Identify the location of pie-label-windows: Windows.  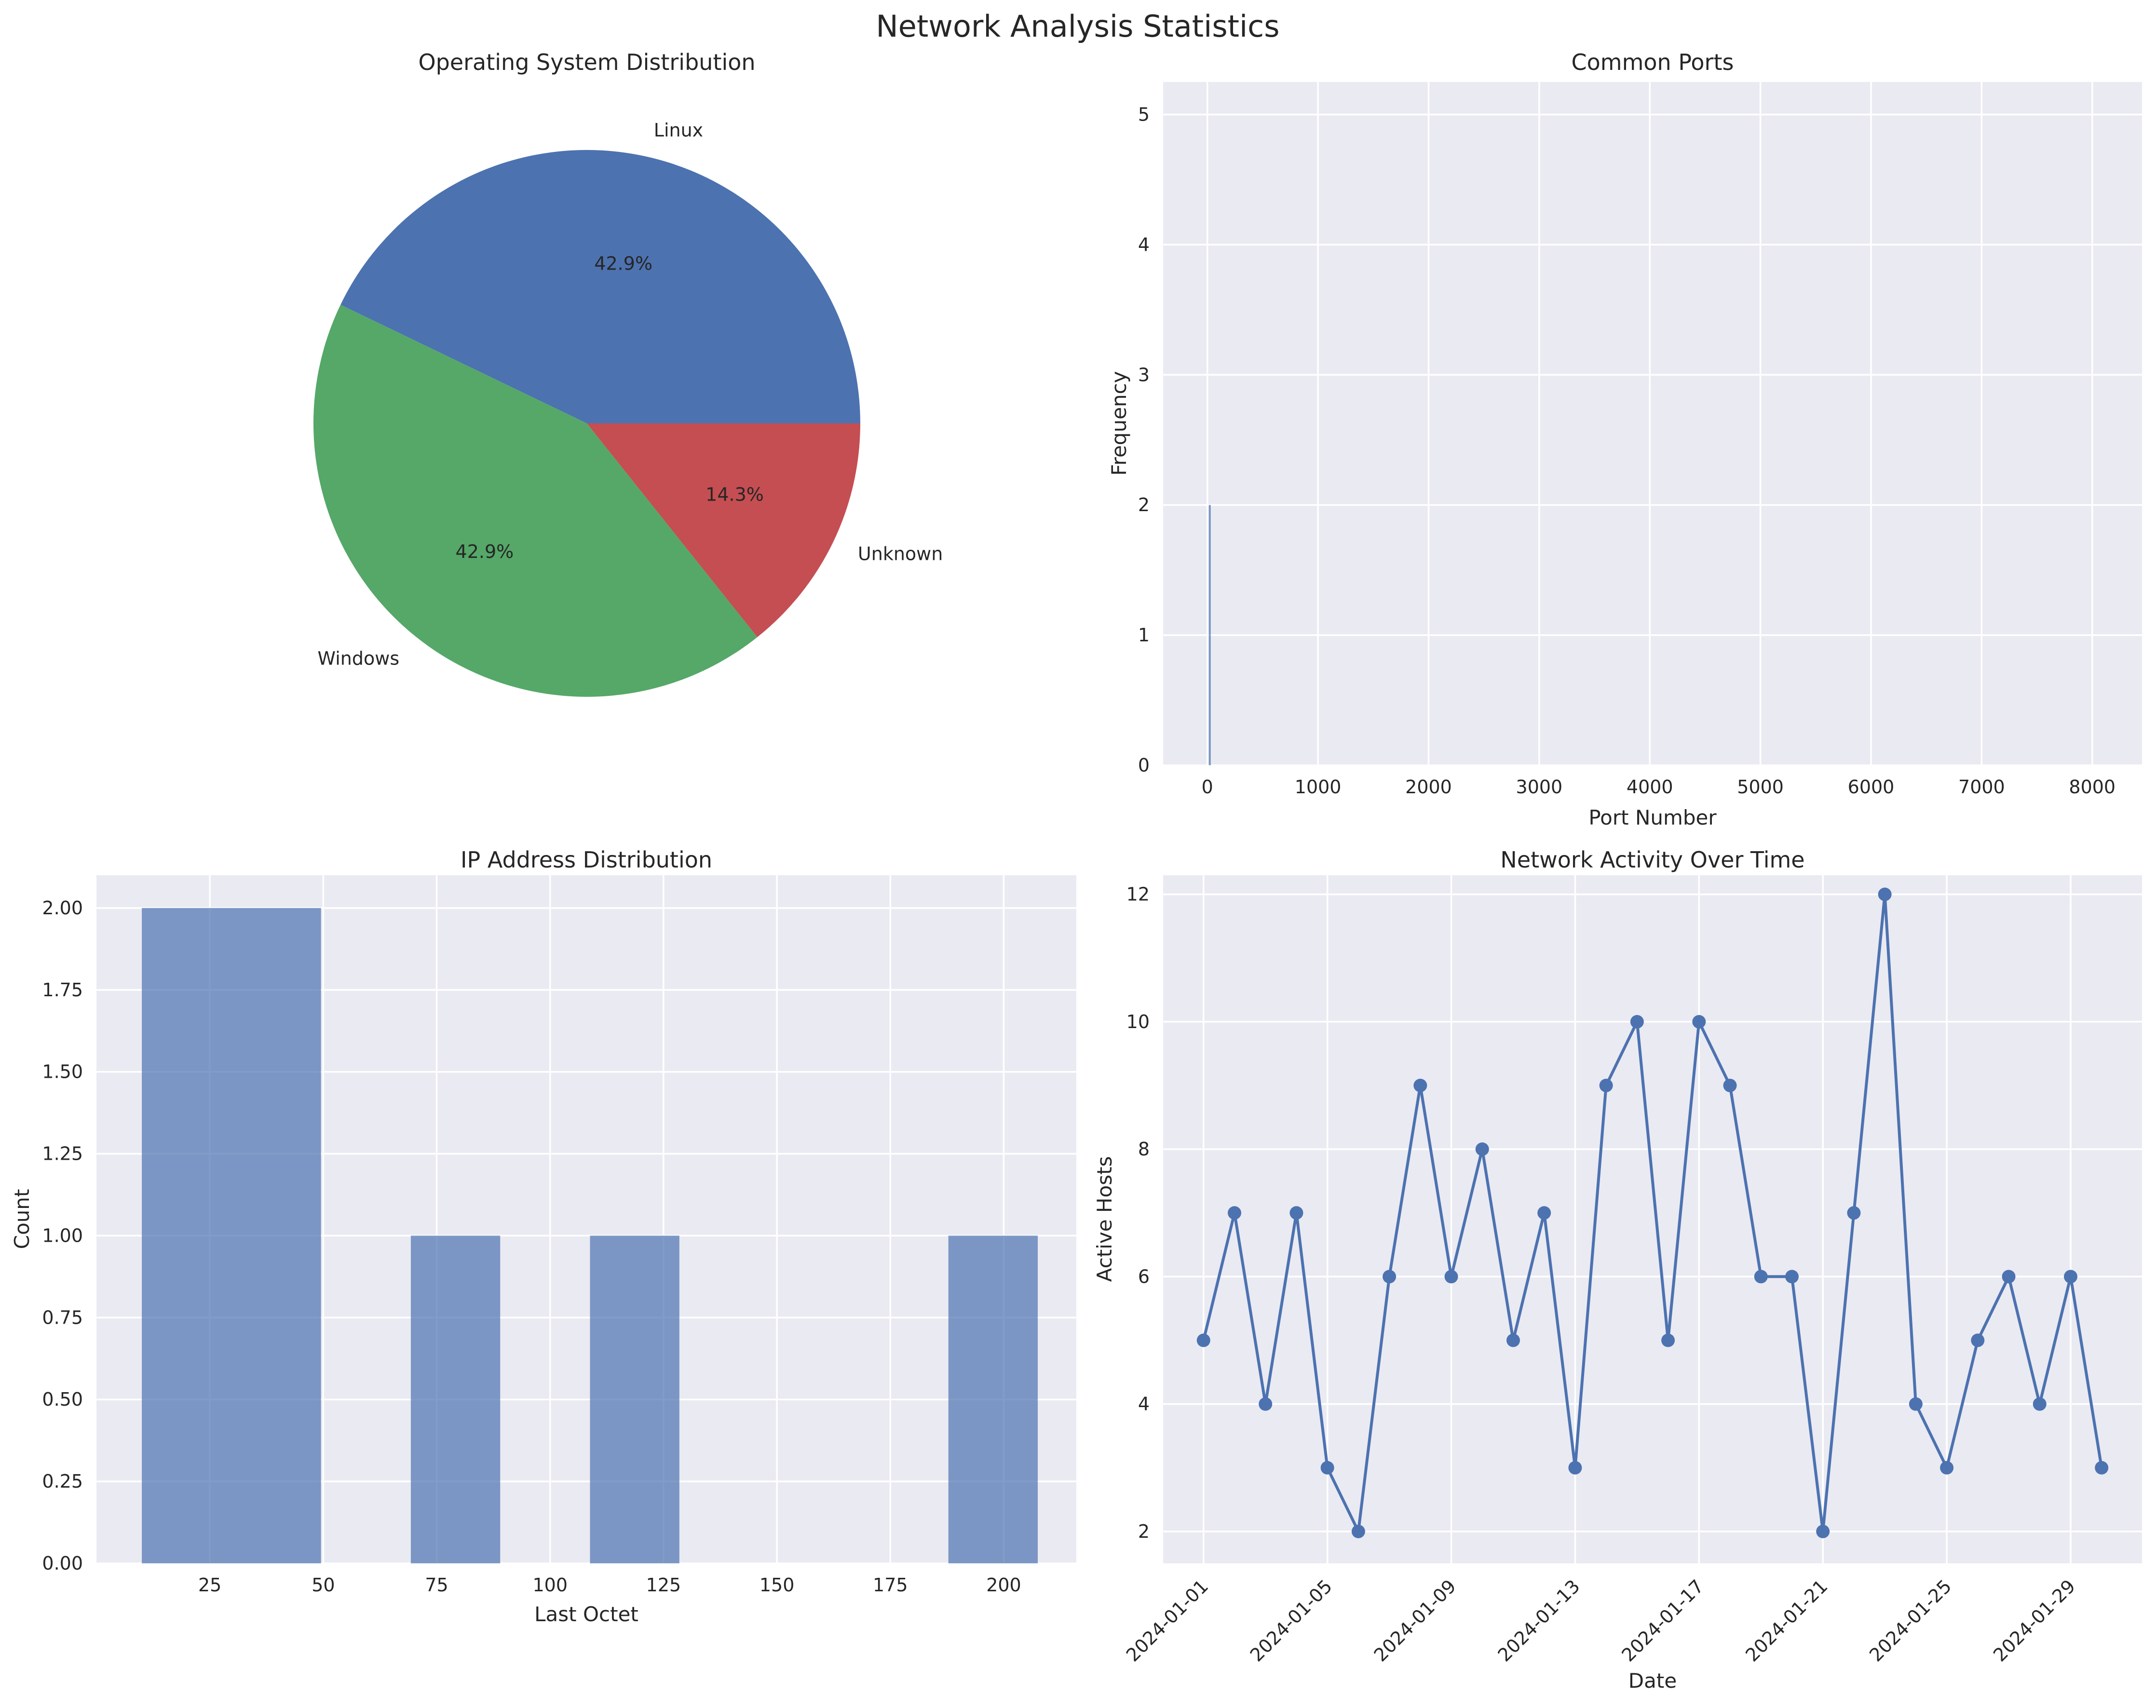
(358, 658).